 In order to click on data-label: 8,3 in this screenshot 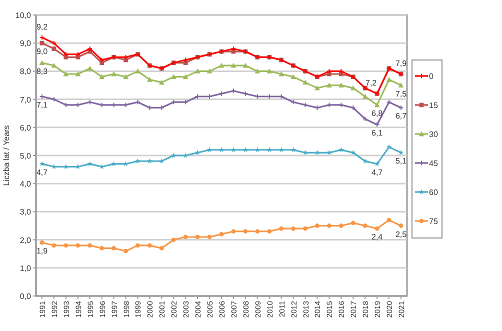, I will do `click(42, 71)`.